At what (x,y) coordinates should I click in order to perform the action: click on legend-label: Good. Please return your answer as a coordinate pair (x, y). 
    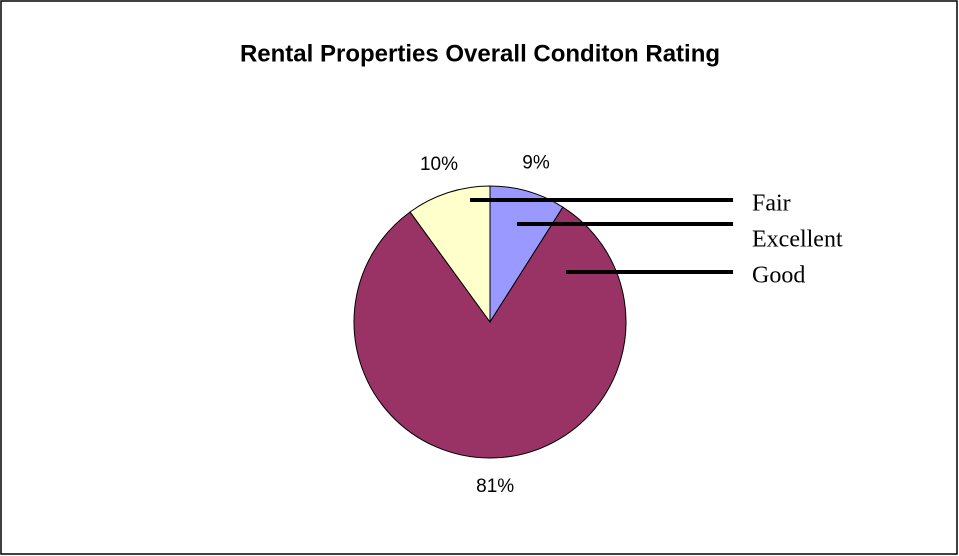
    Looking at the image, I should click on (778, 276).